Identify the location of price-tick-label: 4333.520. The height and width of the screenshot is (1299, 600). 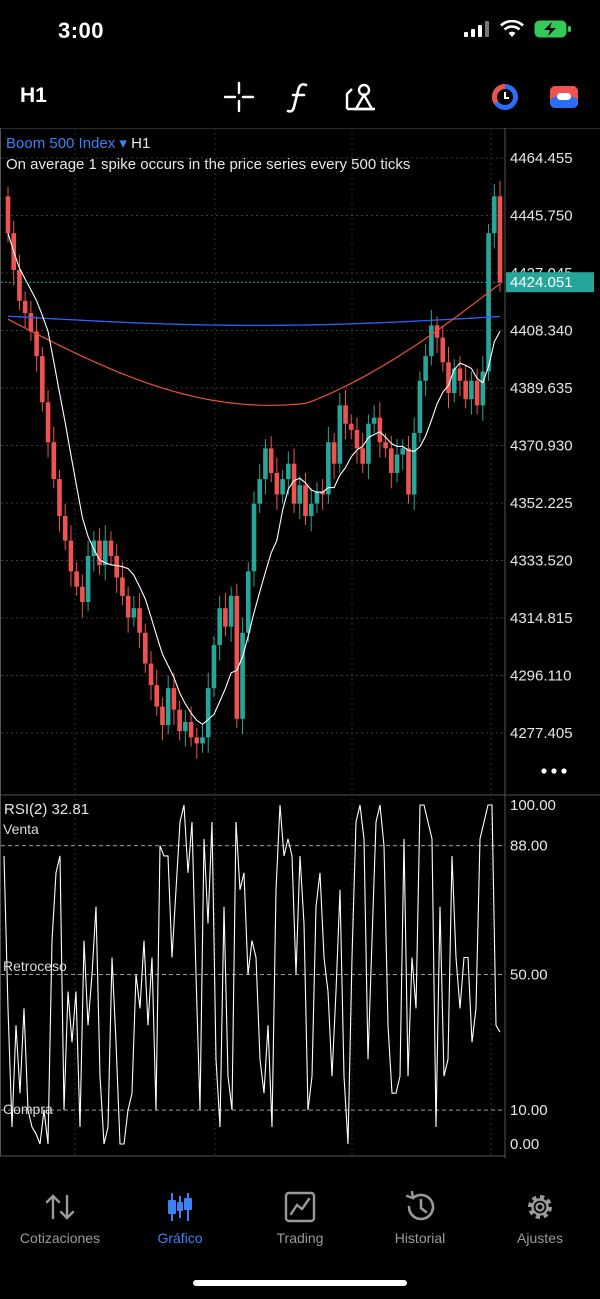
(541, 561).